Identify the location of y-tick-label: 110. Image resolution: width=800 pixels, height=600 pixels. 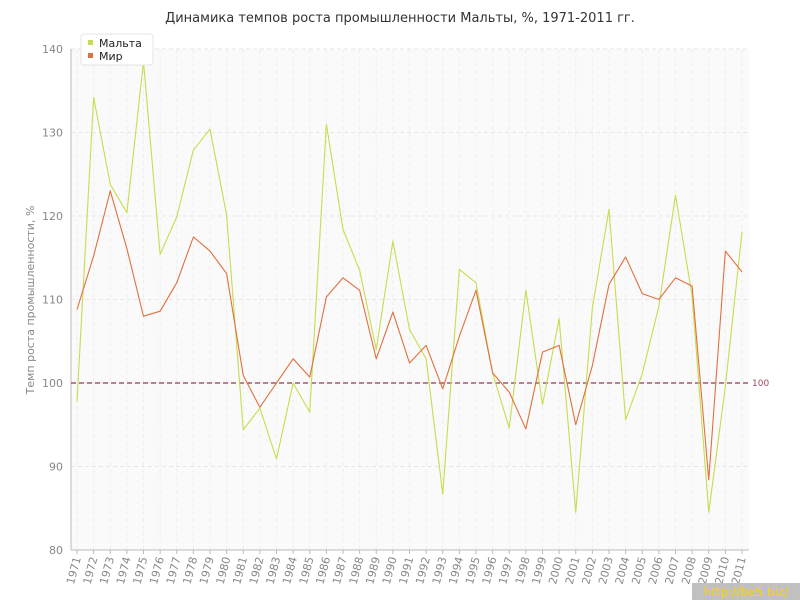
(52, 300).